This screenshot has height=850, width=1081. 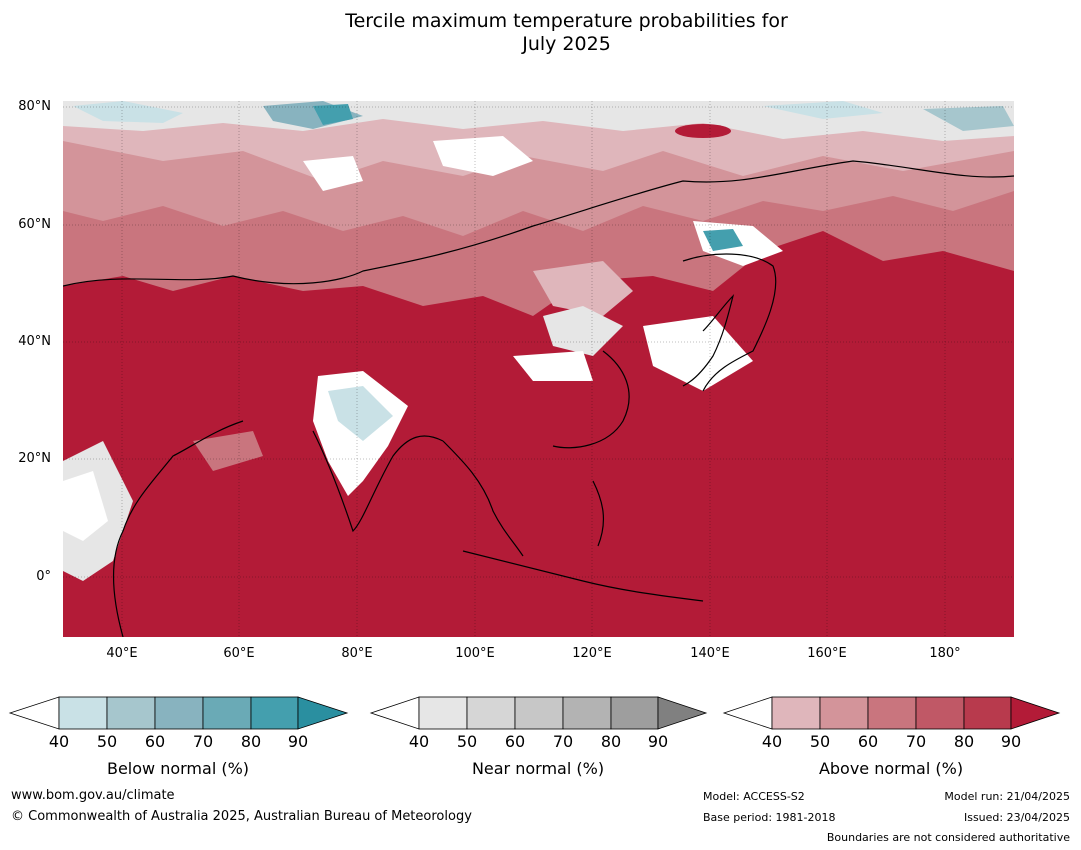 What do you see at coordinates (538, 713) in the screenshot?
I see `colorbar-near` at bounding box center [538, 713].